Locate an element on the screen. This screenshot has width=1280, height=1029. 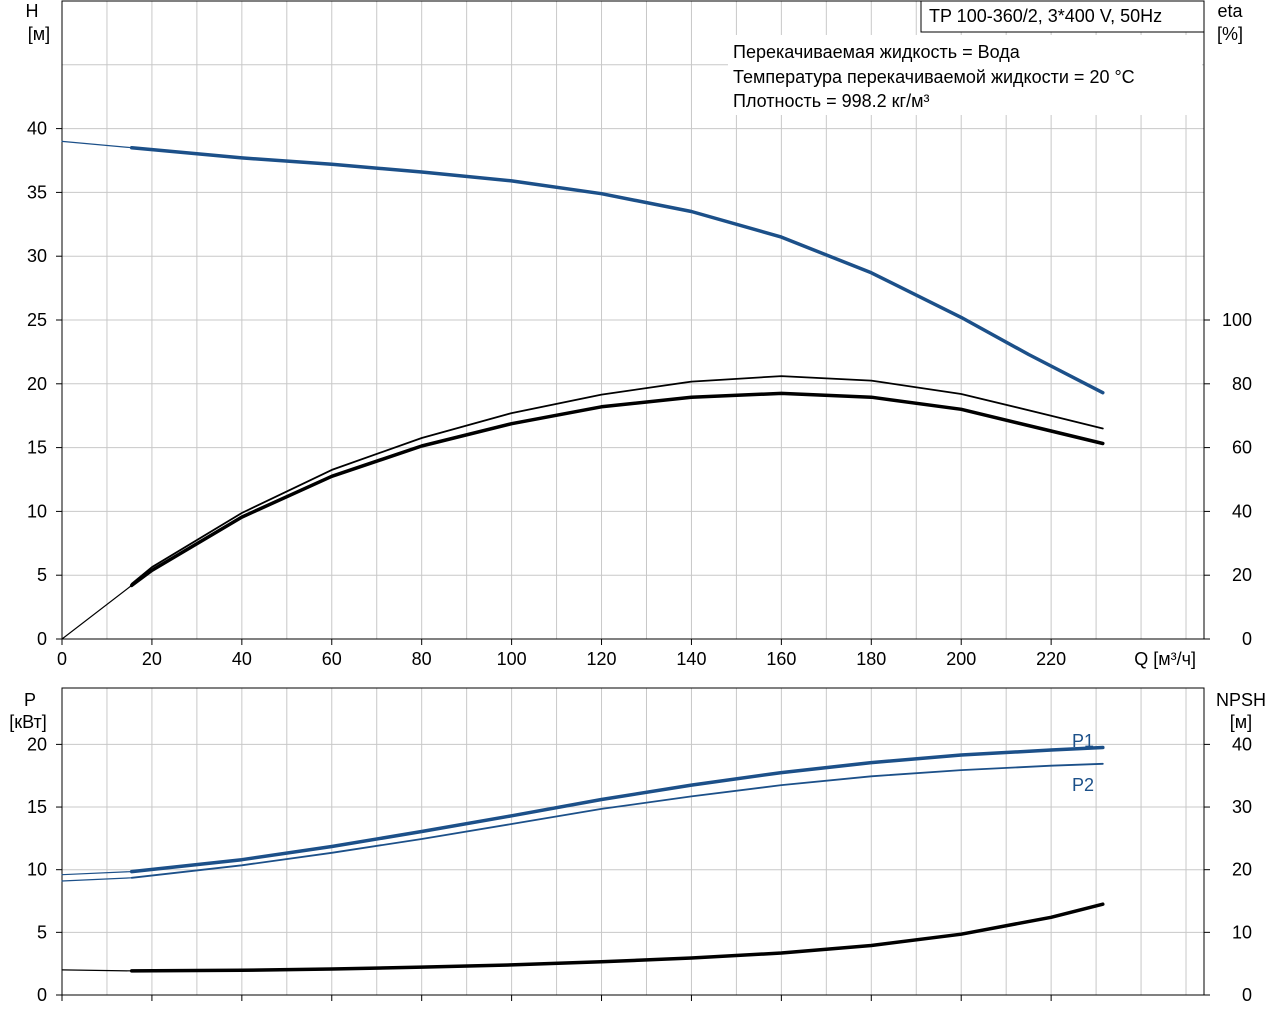
npsh-axis-label: NPSH is located at coordinates (1241, 700).